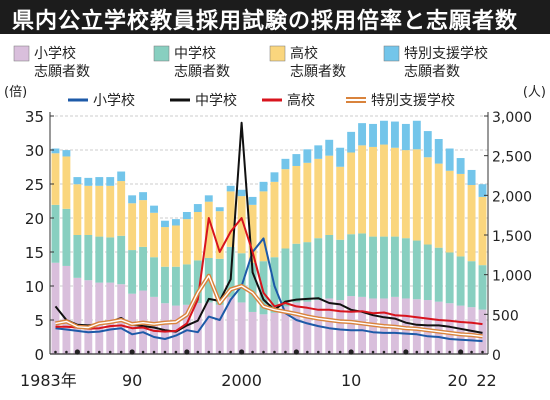 Image resolution: width=550 pixels, height=400 pixels. I want to click on left-tick-label: 35, so click(34, 117).